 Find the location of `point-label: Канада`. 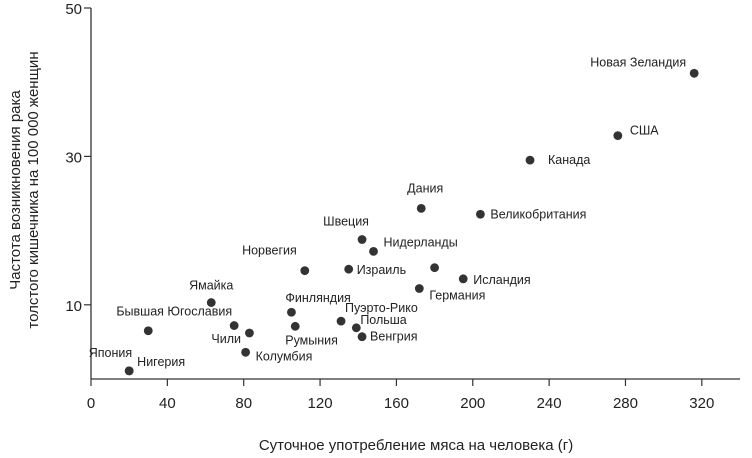

point-label: Канада is located at coordinates (569, 160).